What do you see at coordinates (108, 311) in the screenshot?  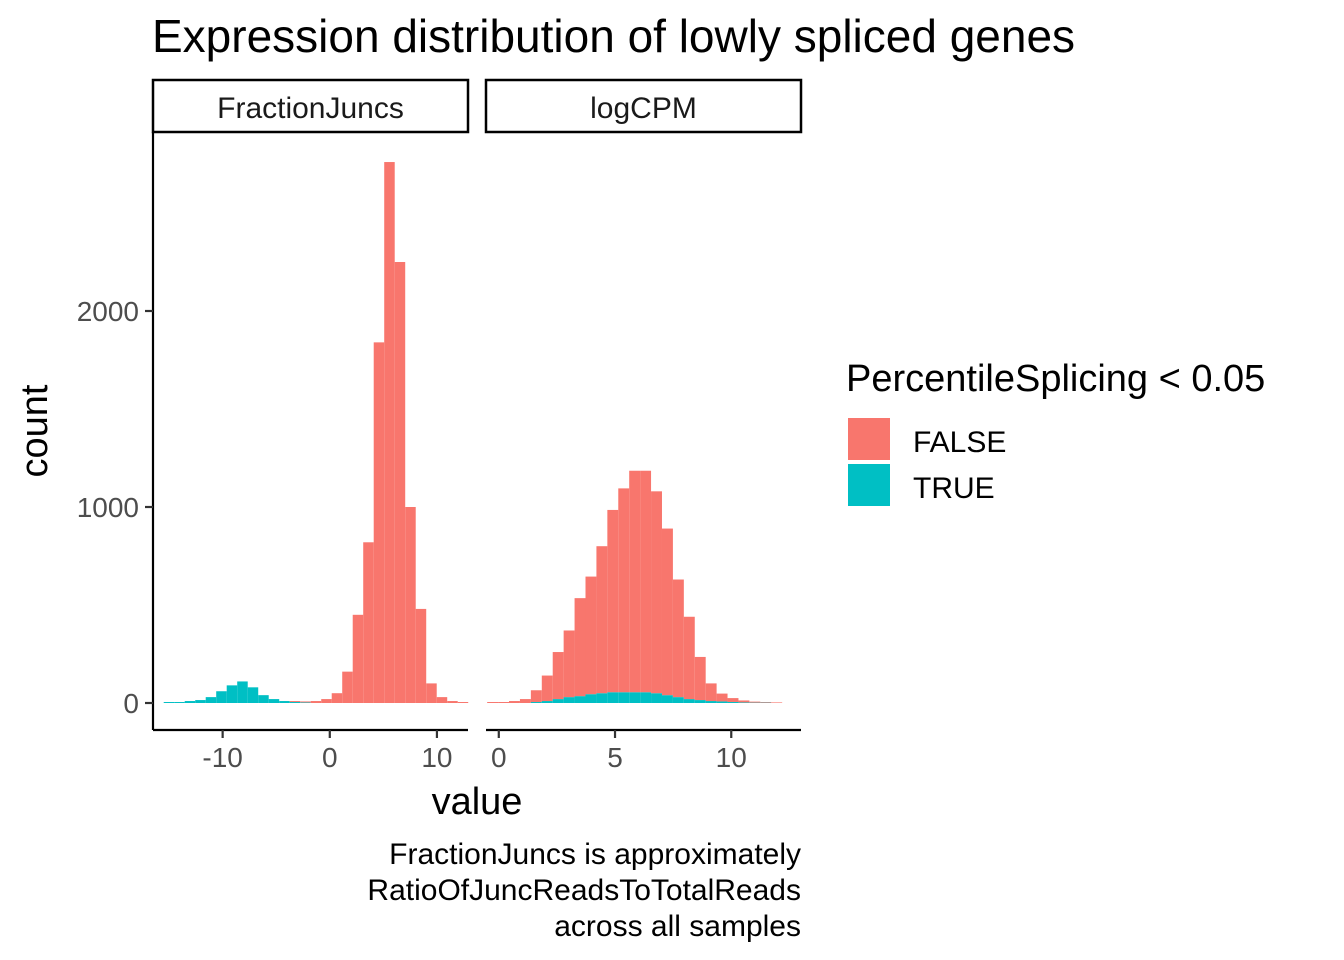 I see `y-tick-label-2000: 2000` at bounding box center [108, 311].